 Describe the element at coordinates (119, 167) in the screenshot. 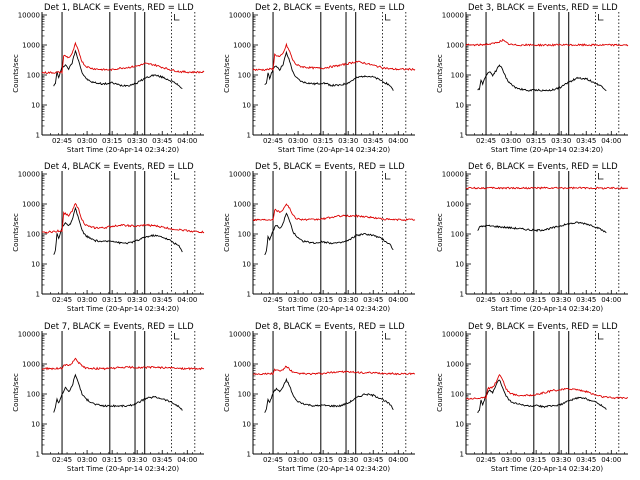

I see `panel-title: Det 4, BLACK = Events, RED = LLD` at that location.